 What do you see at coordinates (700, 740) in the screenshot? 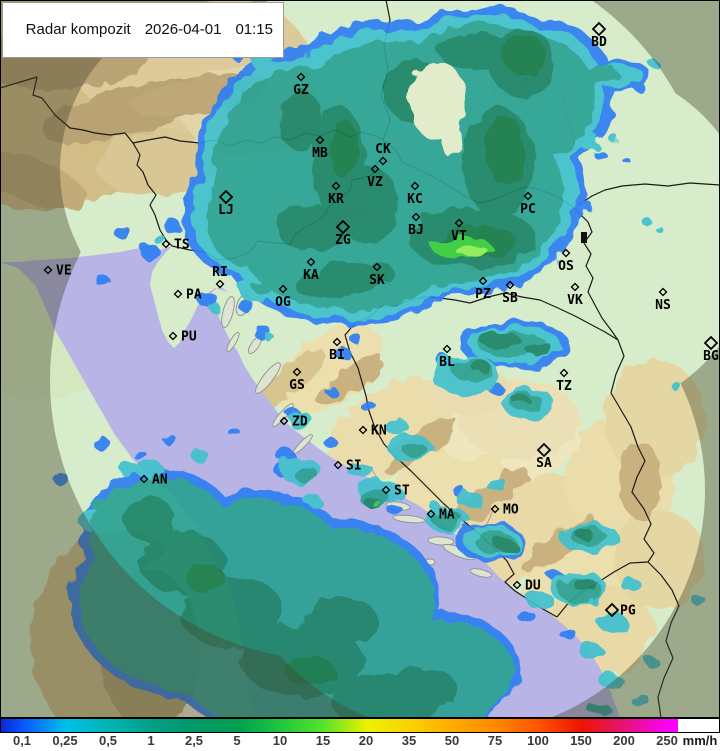
I see `legend-unit: mm/h` at bounding box center [700, 740].